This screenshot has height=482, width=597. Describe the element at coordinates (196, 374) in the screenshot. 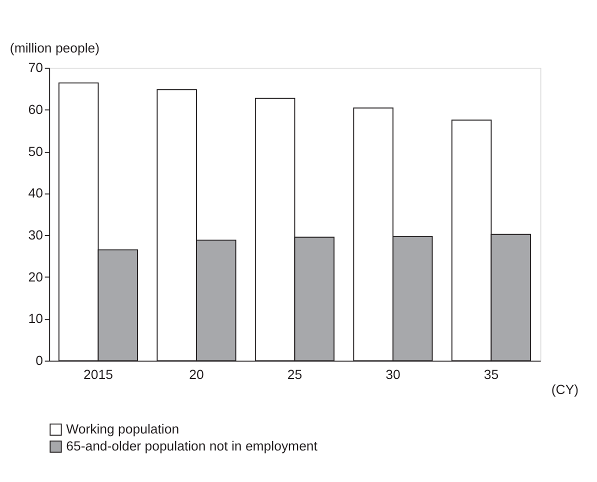

I see `x-tick-label: 20` at that location.